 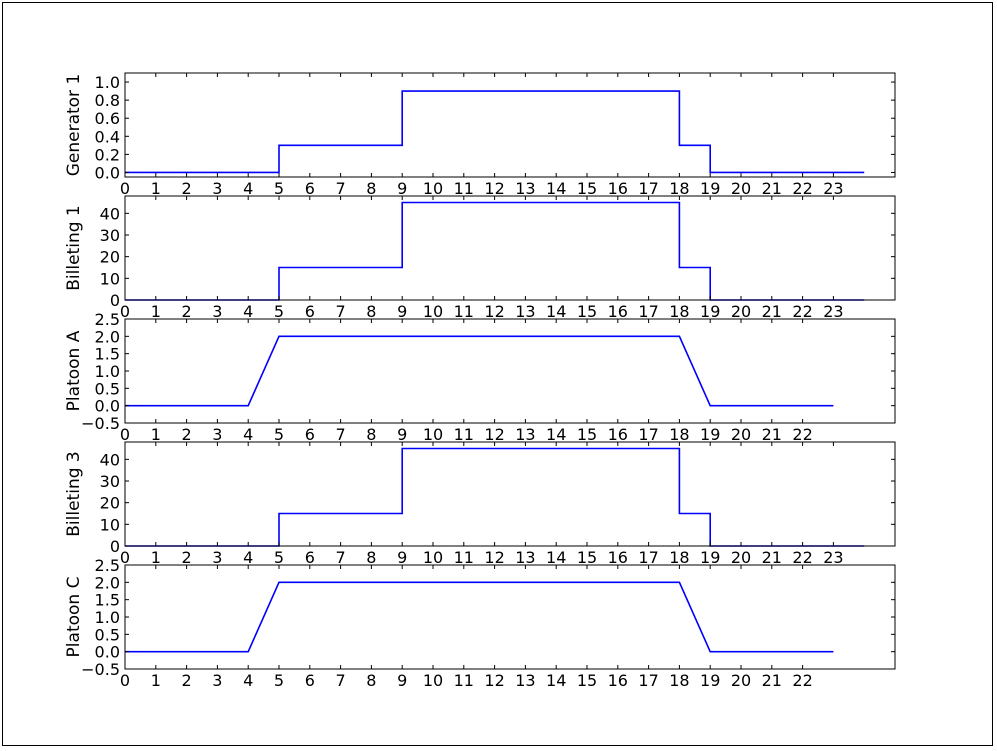 I want to click on subplot-2-xtick-label: 9, so click(x=402, y=311).